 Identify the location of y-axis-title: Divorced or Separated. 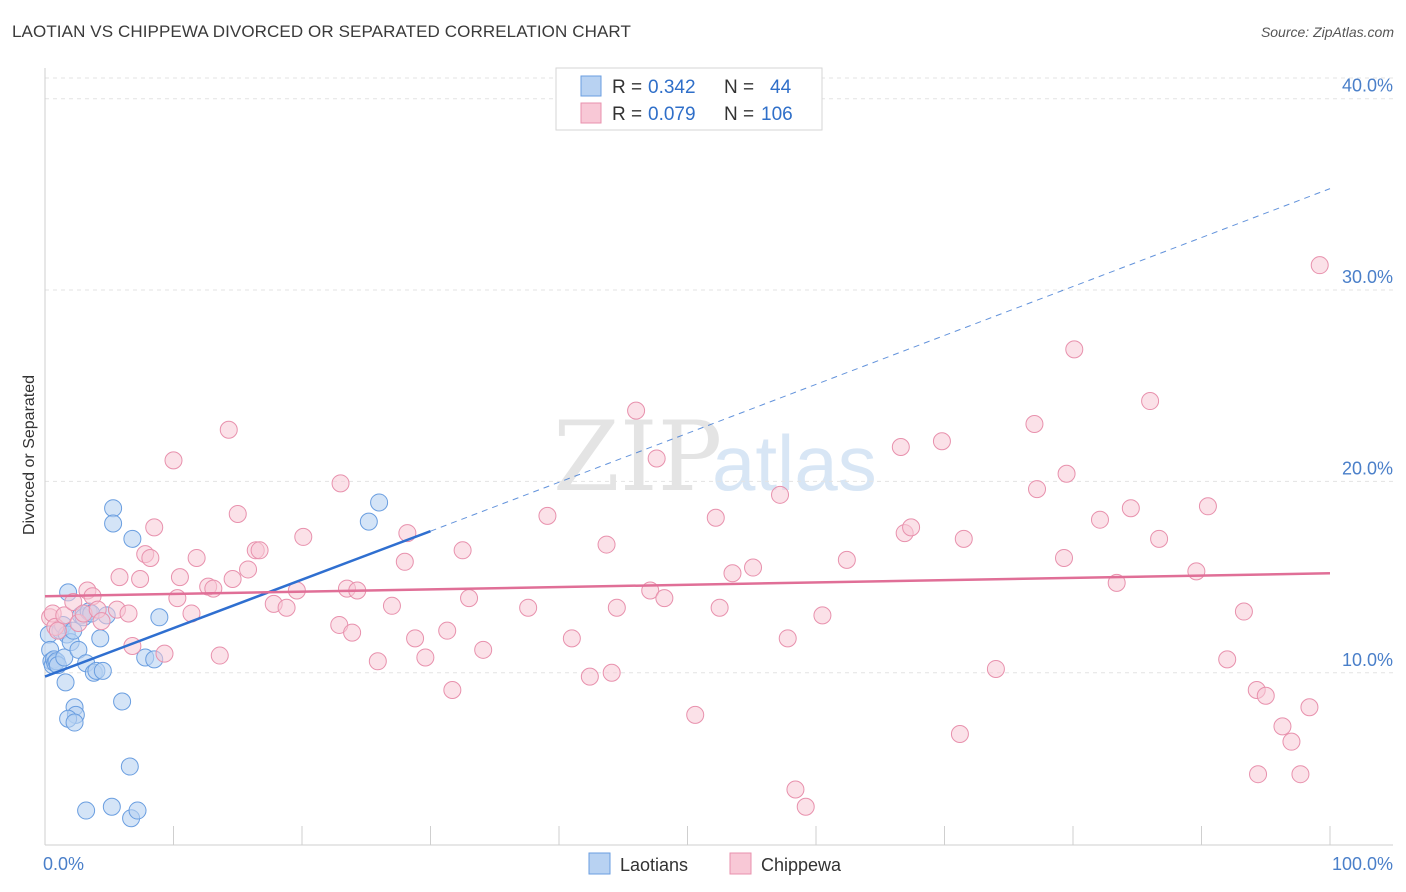
(29, 455).